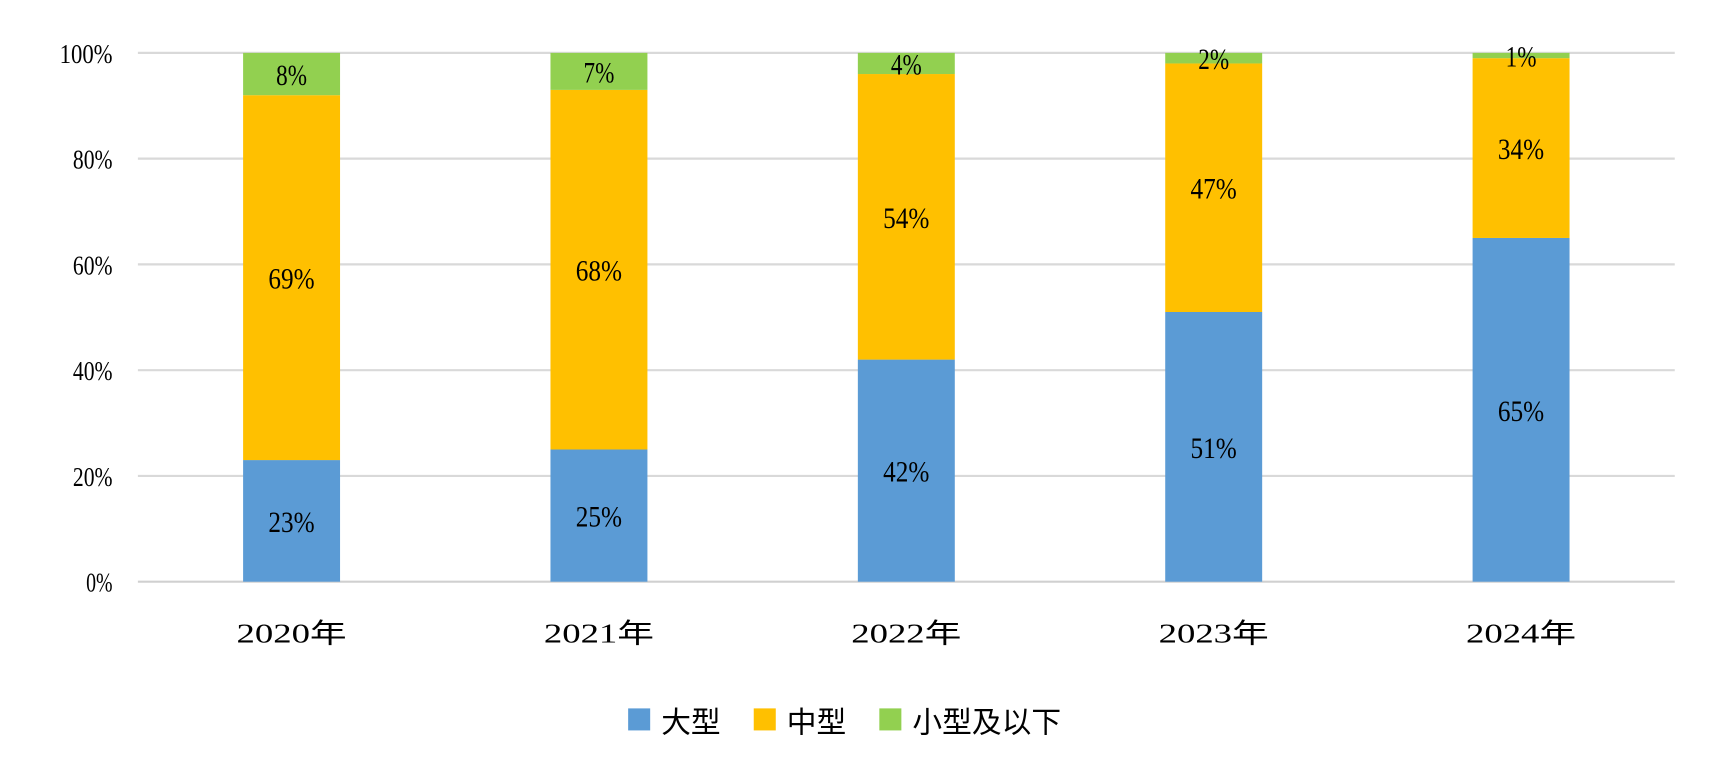 The width and height of the screenshot is (1719, 780). I want to click on data-label: 47%, so click(1214, 189).